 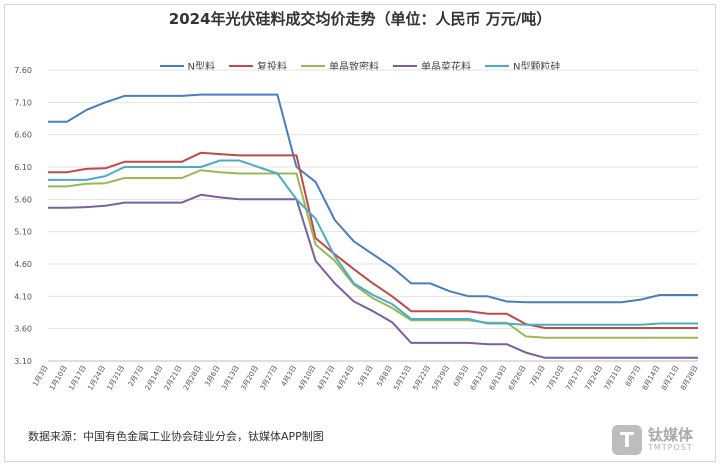 I want to click on source-note: 数据来源：中国有色金属工业协会硅业分会，钛媒体APP制图, so click(x=176, y=436).